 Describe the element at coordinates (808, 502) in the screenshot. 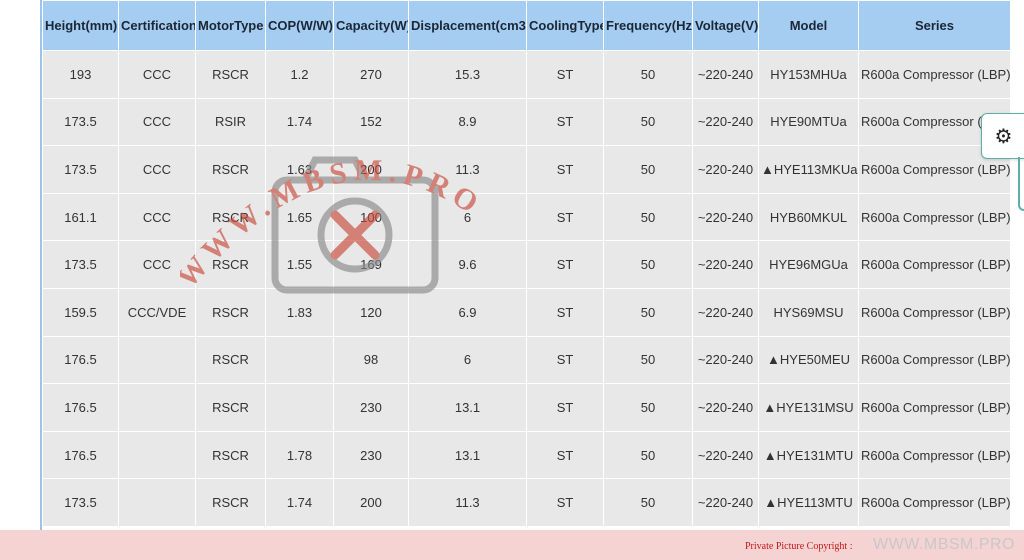

I see `cell-model: ▲HYE113MTU` at that location.